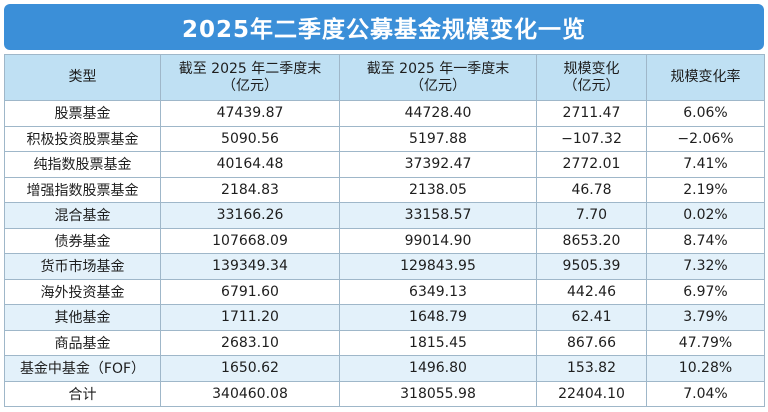 Image resolution: width=768 pixels, height=412 pixels. What do you see at coordinates (438, 138) in the screenshot?
I see `q1-value-cell: 5197.88` at bounding box center [438, 138].